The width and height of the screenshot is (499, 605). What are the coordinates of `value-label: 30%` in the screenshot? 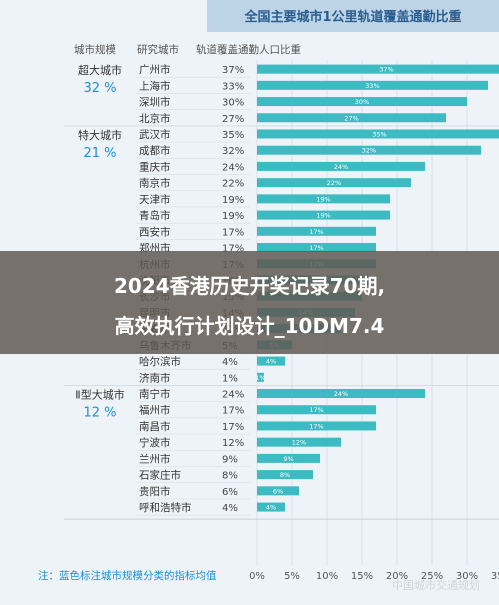 It's located at (233, 103).